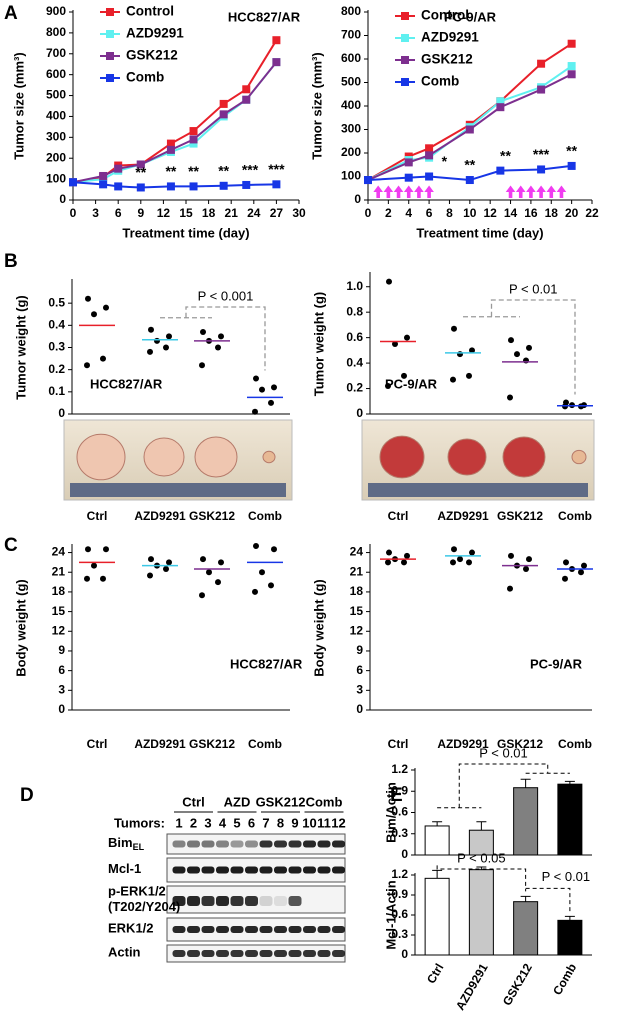  I want to click on y-axis-label: Tumor size (mm³), so click(316, 105).